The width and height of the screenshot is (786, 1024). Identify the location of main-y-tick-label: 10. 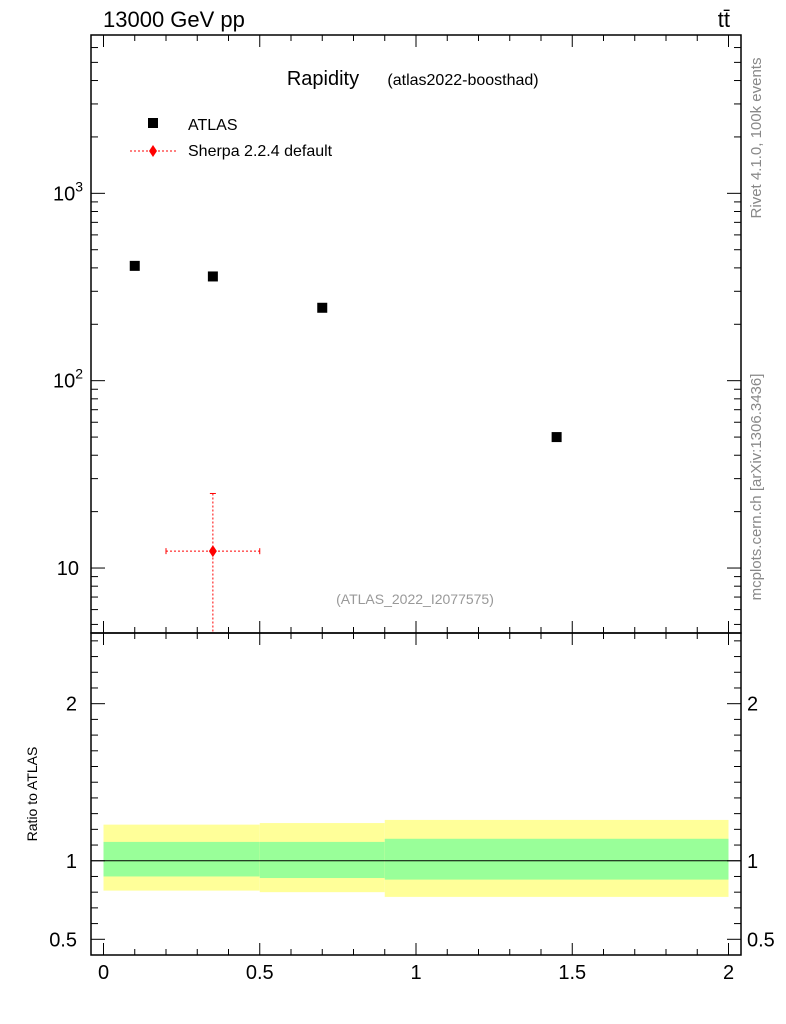
(68, 569).